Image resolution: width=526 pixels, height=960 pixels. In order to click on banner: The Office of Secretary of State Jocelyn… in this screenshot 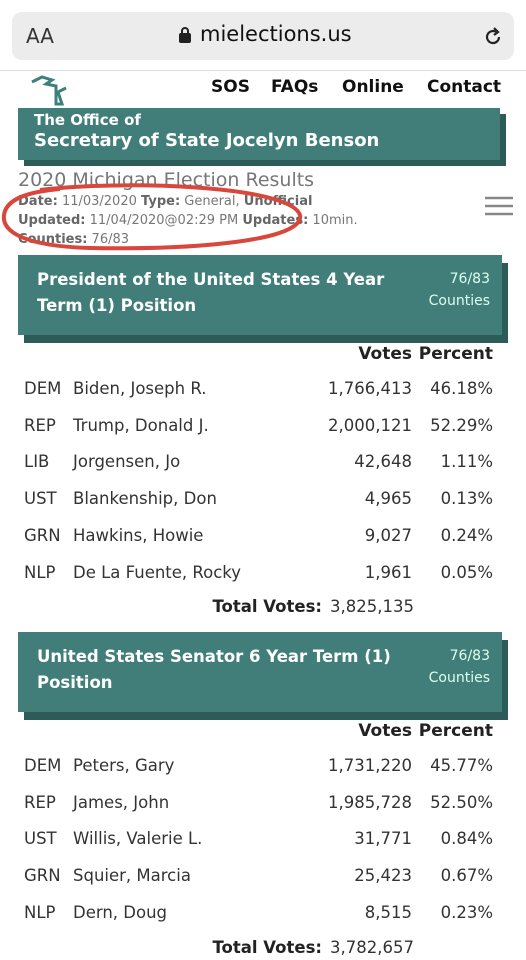, I will do `click(259, 134)`.